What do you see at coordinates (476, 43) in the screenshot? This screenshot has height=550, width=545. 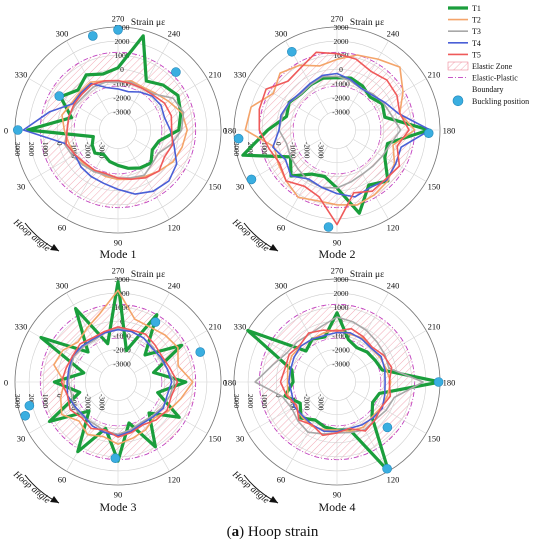 I see `legend-label: T4` at bounding box center [476, 43].